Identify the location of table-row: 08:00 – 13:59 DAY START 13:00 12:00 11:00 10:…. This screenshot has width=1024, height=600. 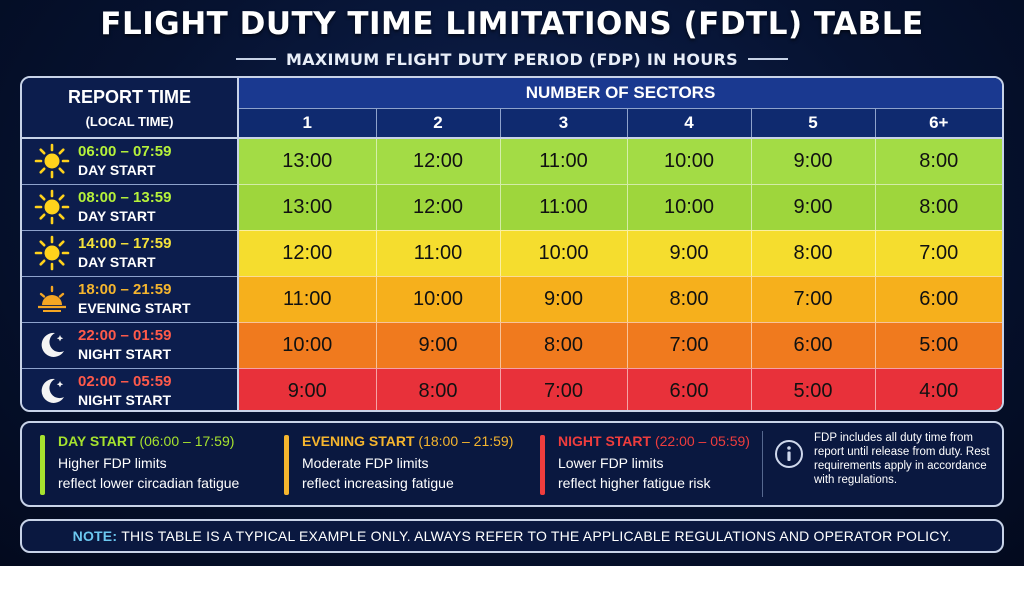
(512, 207).